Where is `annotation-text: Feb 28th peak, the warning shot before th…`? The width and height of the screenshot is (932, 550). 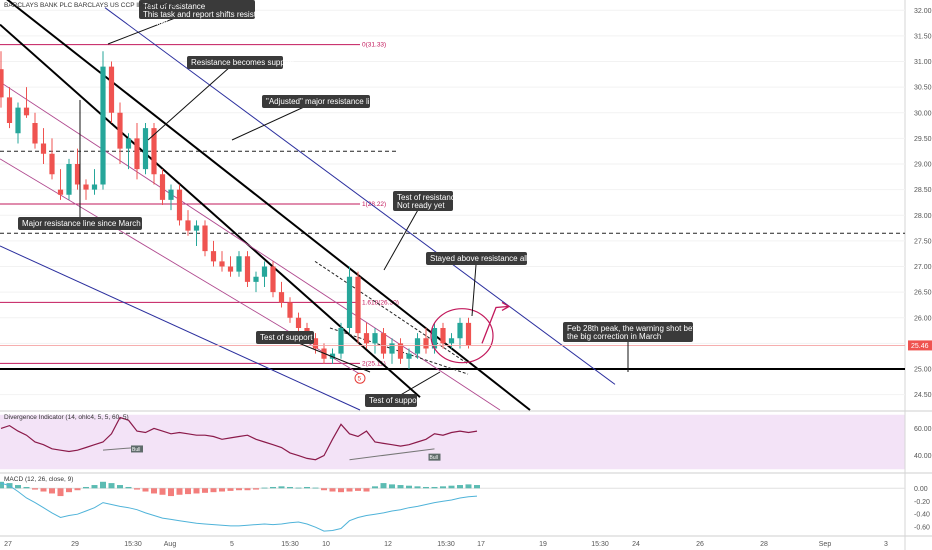 annotation-text: Feb 28th peak, the warning shot before th… is located at coordinates (637, 332).